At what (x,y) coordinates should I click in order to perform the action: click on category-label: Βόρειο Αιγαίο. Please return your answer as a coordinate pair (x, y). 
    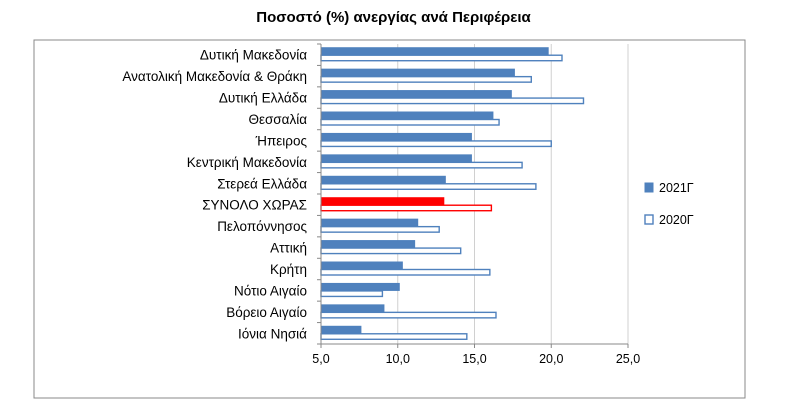
    Looking at the image, I should click on (266, 312).